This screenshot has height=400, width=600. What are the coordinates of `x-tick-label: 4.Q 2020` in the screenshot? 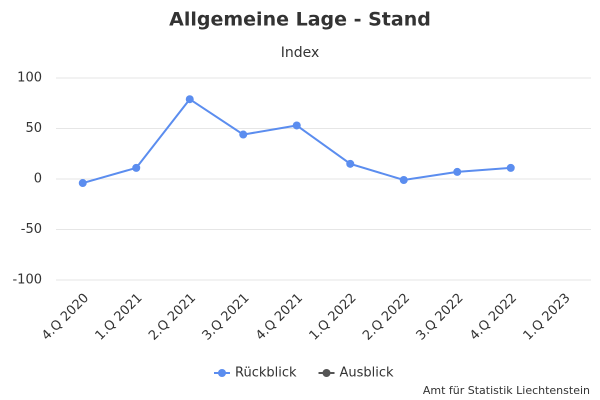 It's located at (65, 317).